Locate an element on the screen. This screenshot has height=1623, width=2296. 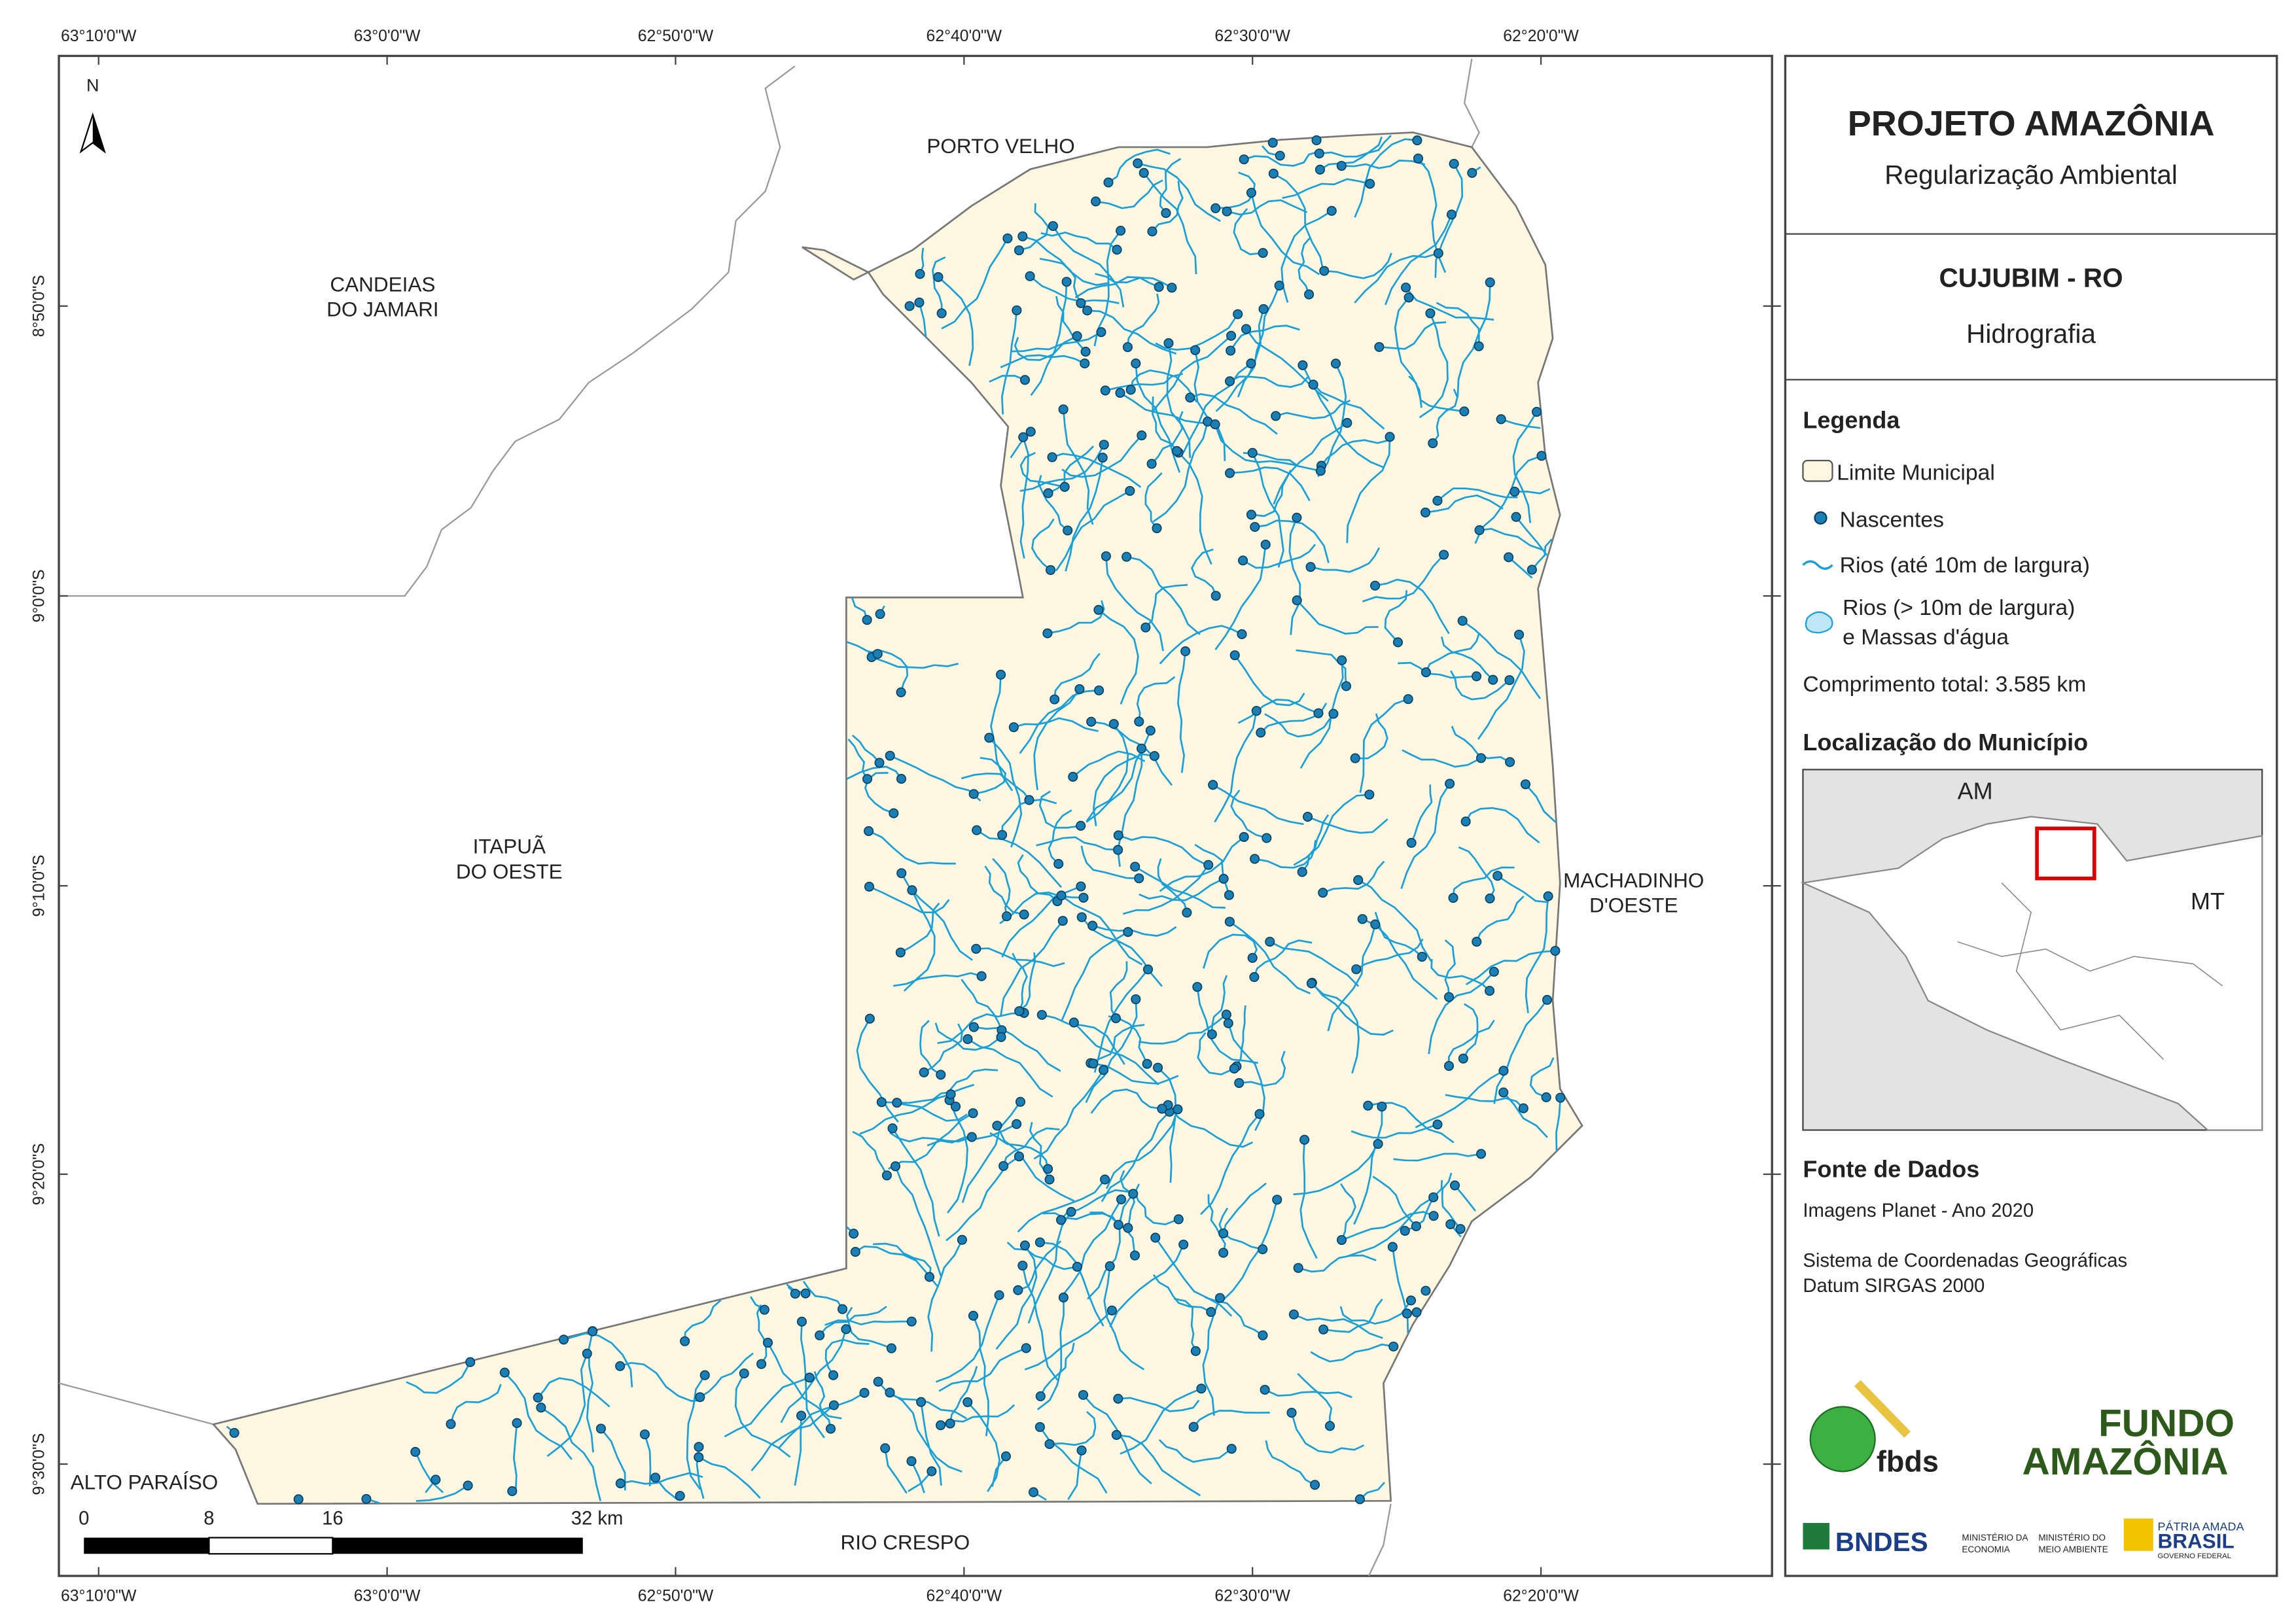
legend-spring-icon is located at coordinates (1821, 518).